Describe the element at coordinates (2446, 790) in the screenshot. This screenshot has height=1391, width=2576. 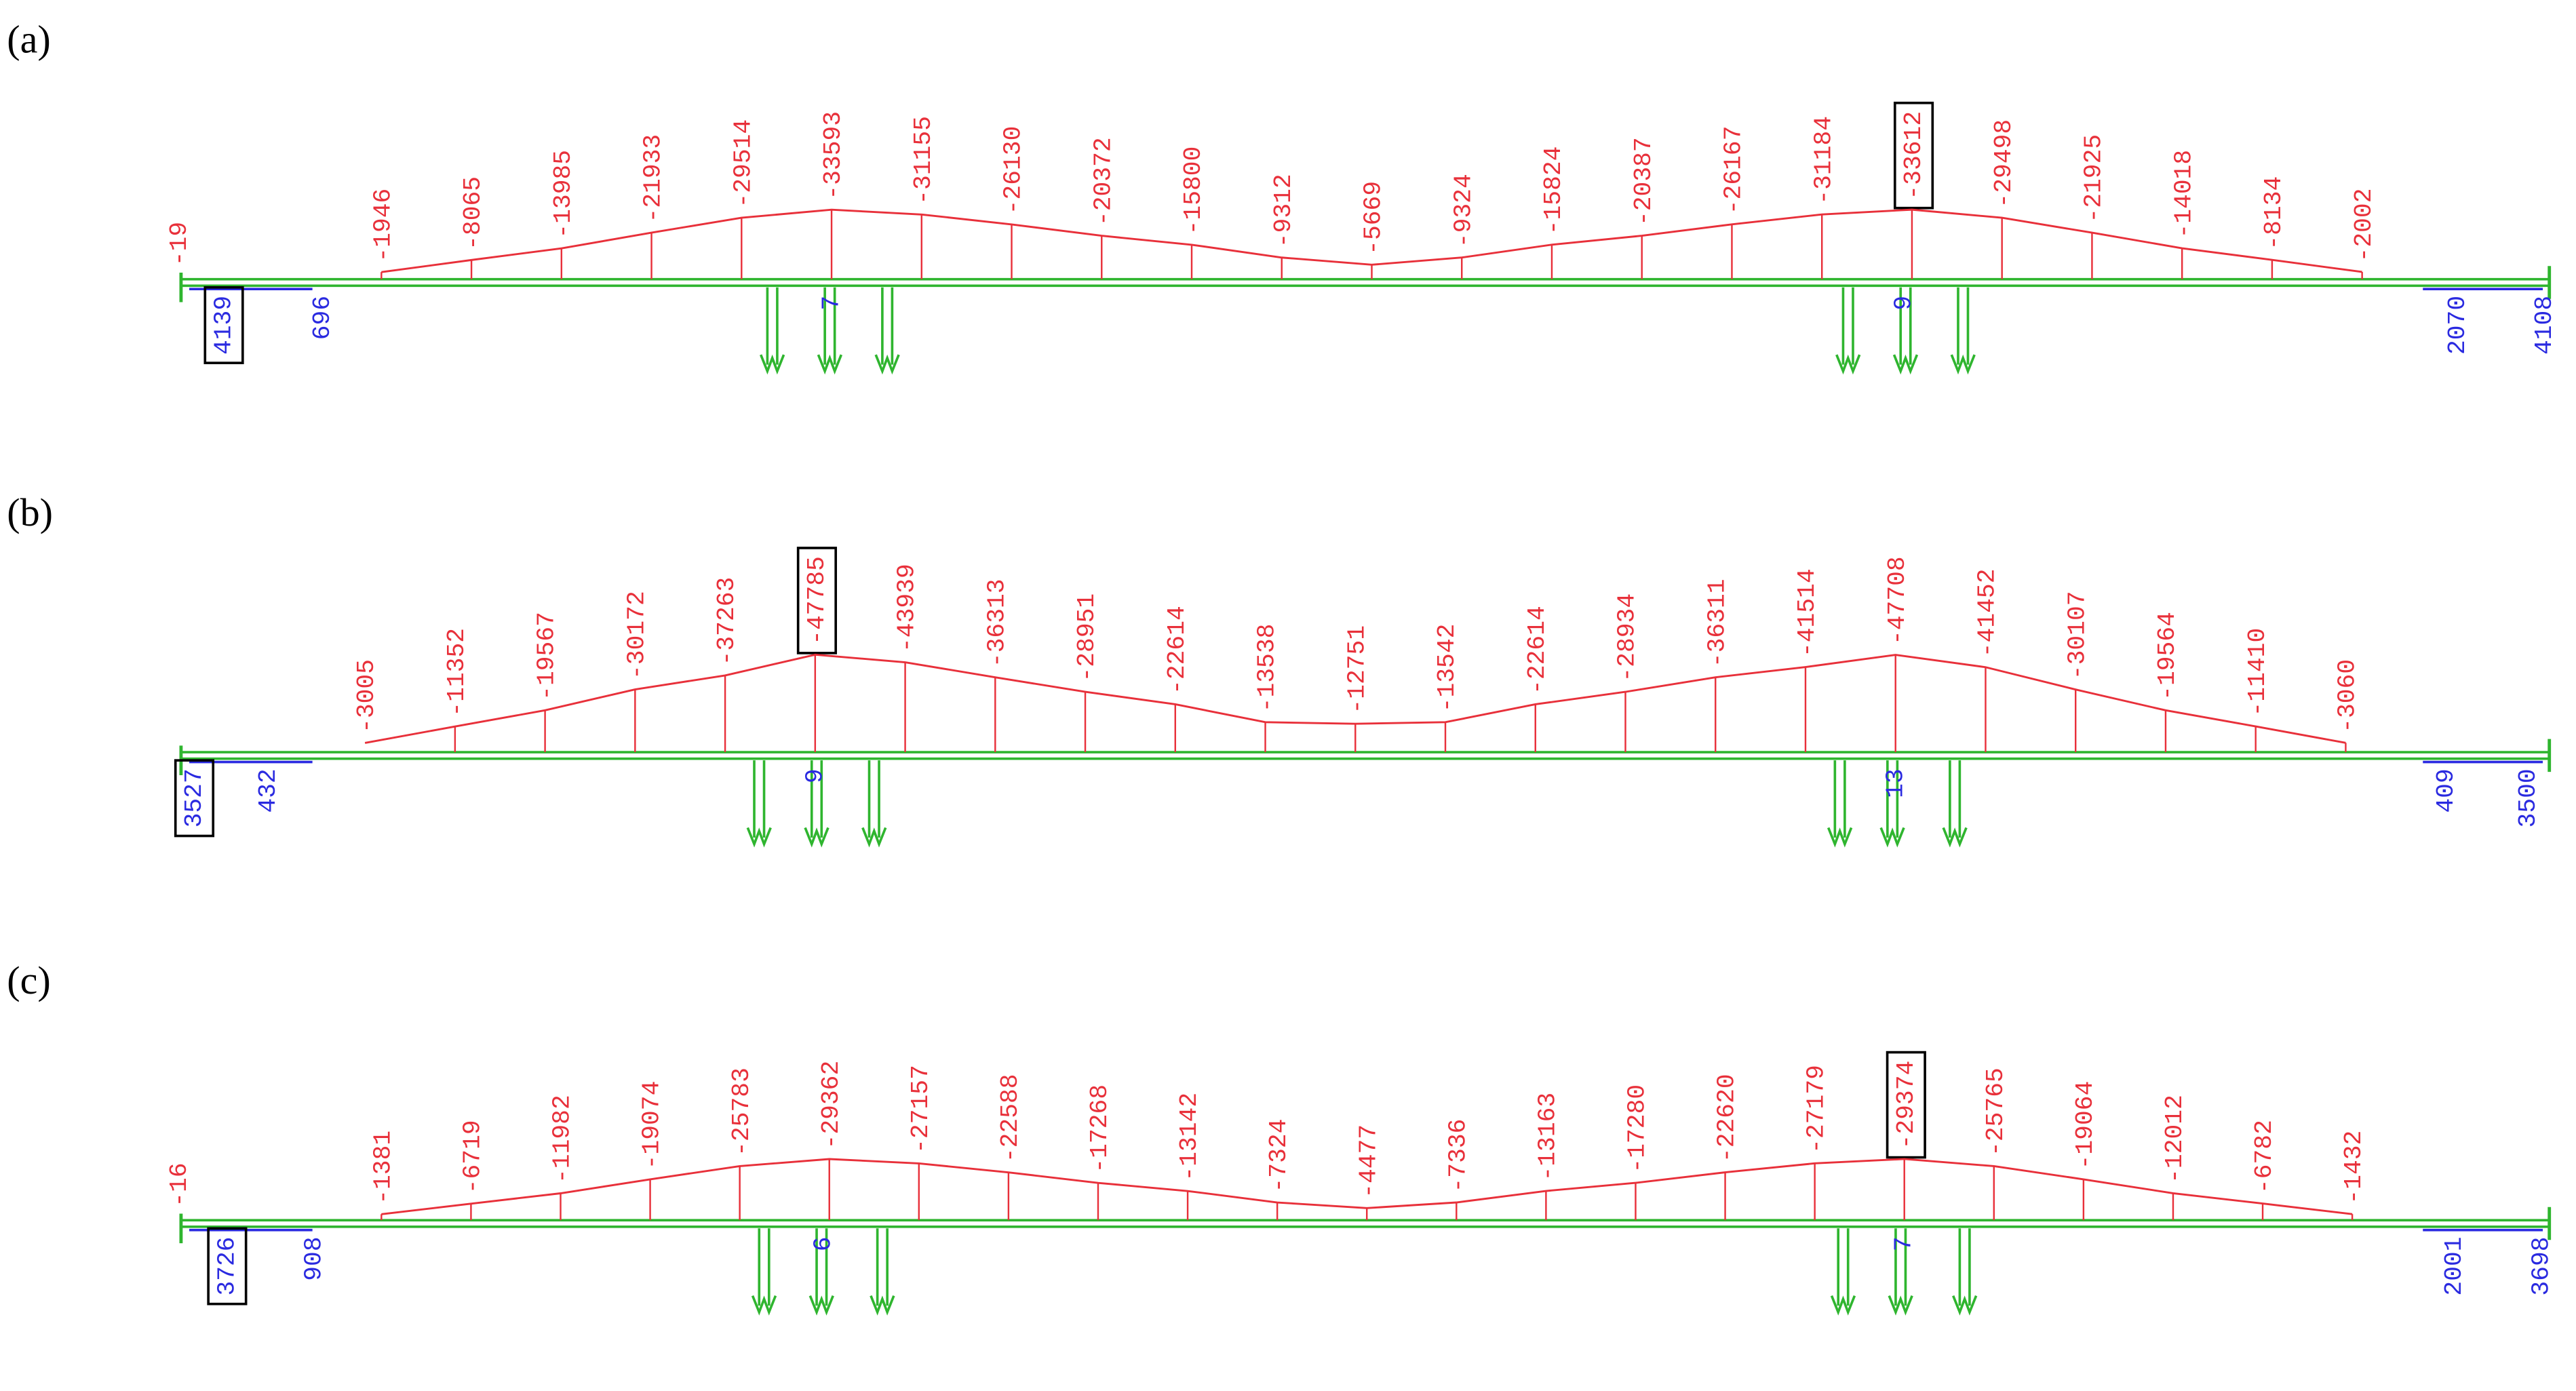
I see `reaction-label: 409` at that location.